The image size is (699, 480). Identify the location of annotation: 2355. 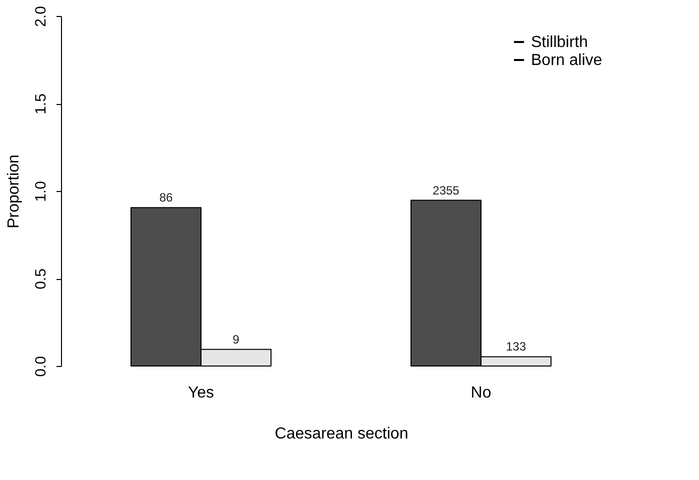
(446, 190).